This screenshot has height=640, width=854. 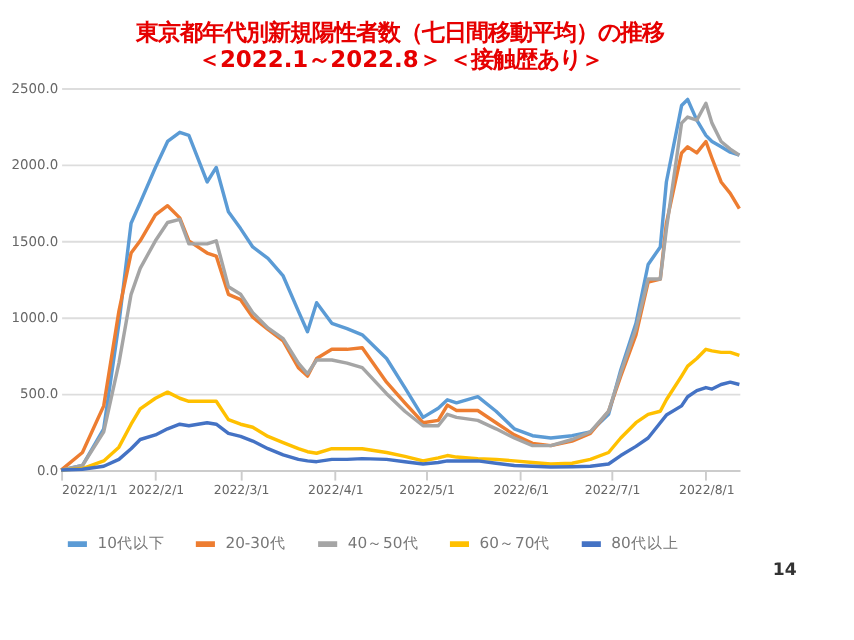 What do you see at coordinates (784, 571) in the screenshot?
I see `text: 14` at bounding box center [784, 571].